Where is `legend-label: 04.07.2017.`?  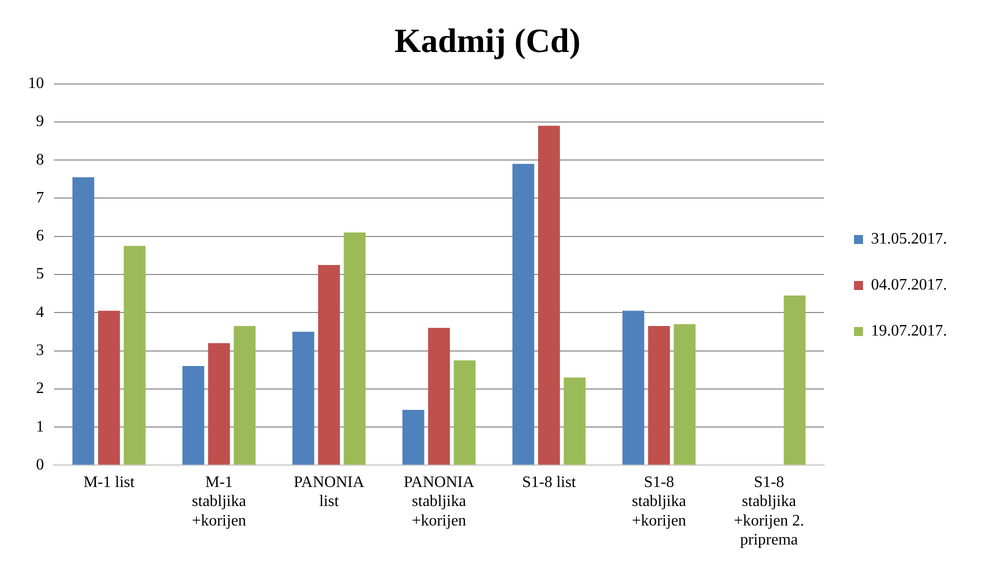
legend-label: 04.07.2017. is located at coordinates (909, 285).